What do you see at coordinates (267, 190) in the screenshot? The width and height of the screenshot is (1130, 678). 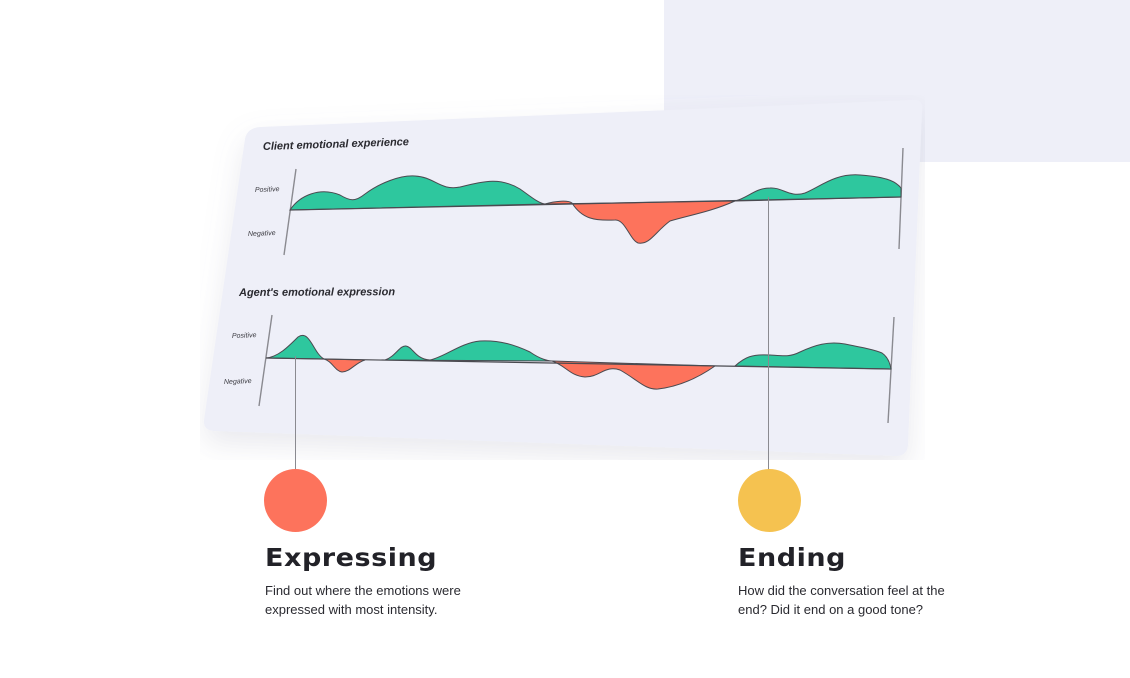 I see `axis-label-positive-client: Positive` at bounding box center [267, 190].